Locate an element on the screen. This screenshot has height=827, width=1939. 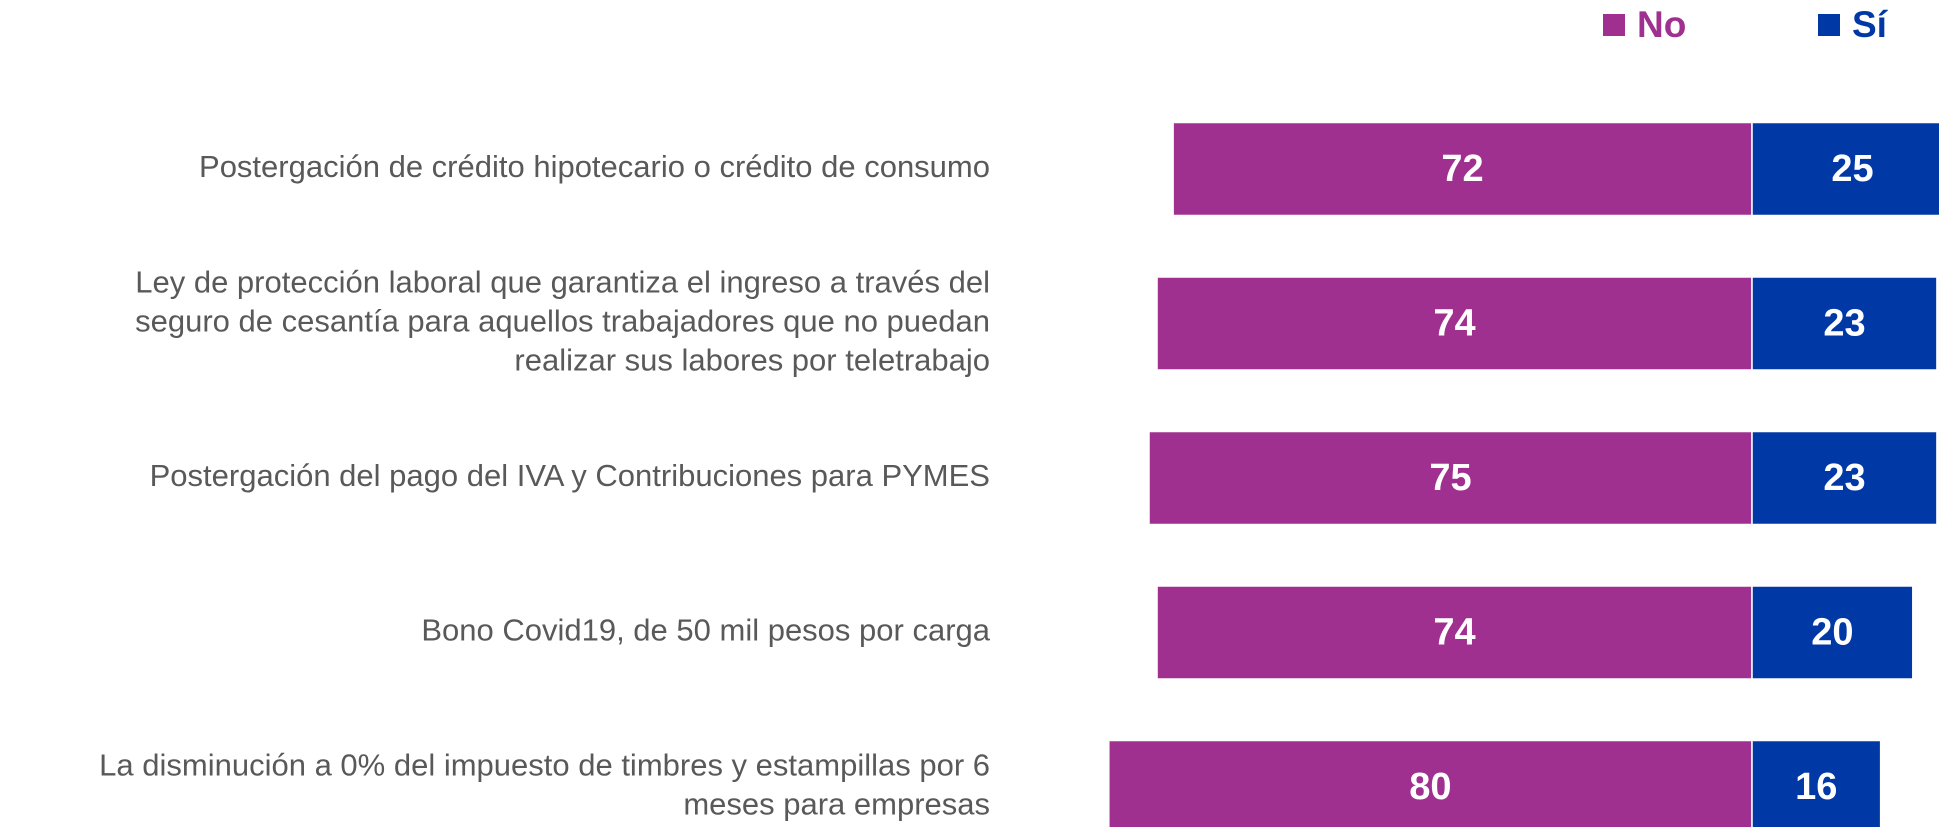
legend-label: No is located at coordinates (1661, 24).